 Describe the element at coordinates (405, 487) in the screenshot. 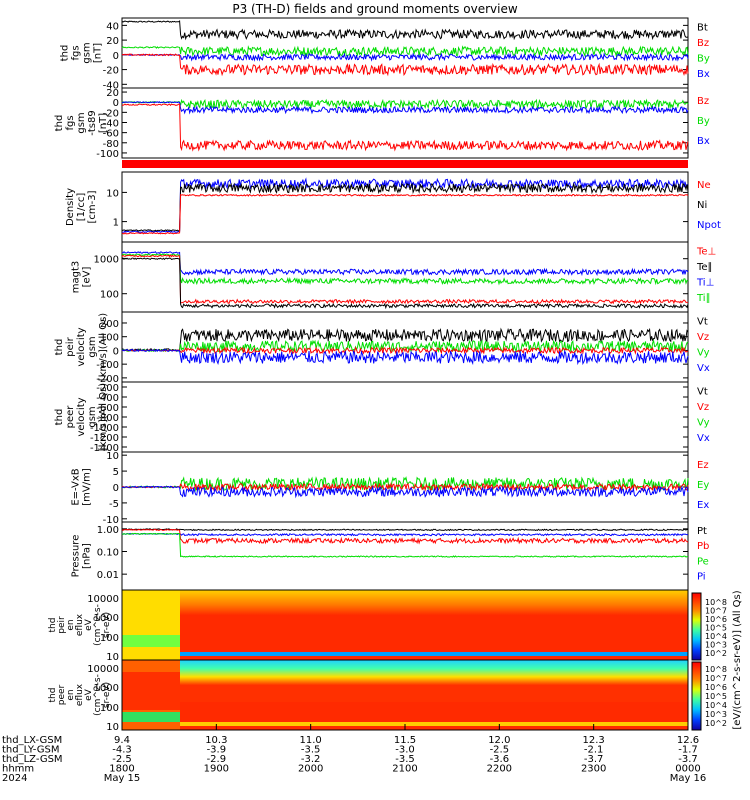

I see `series-Ez` at that location.